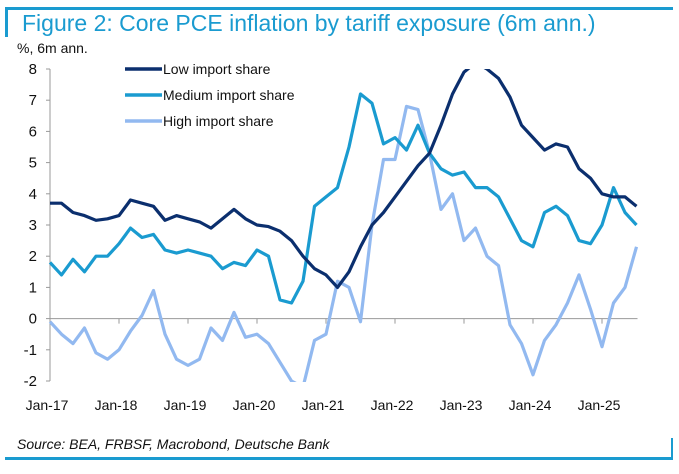 This screenshot has width=679, height=474. I want to click on frame-bottom-border, so click(339, 458).